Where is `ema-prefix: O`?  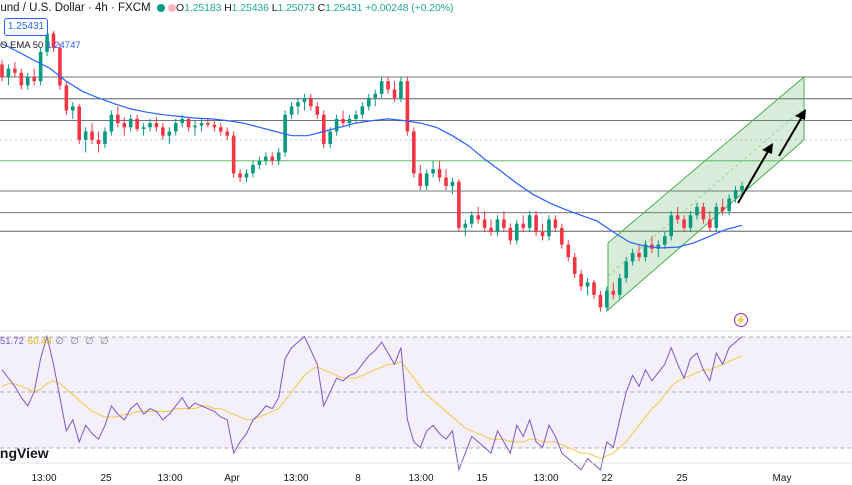
ema-prefix: O is located at coordinates (4, 45).